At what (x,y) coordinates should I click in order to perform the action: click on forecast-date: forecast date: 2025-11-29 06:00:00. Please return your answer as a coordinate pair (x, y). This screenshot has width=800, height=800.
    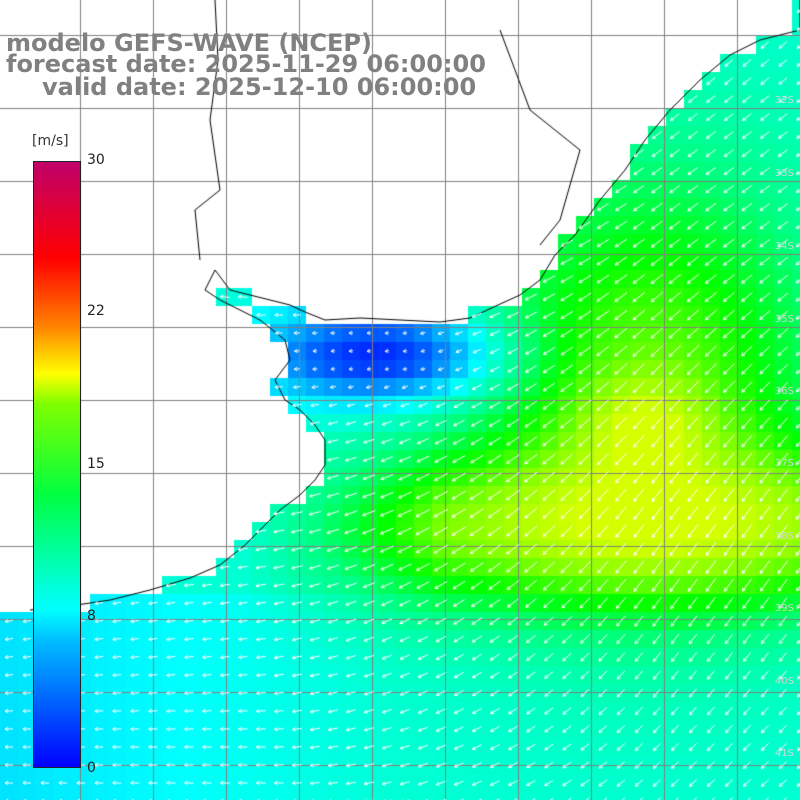
    Looking at the image, I should click on (246, 64).